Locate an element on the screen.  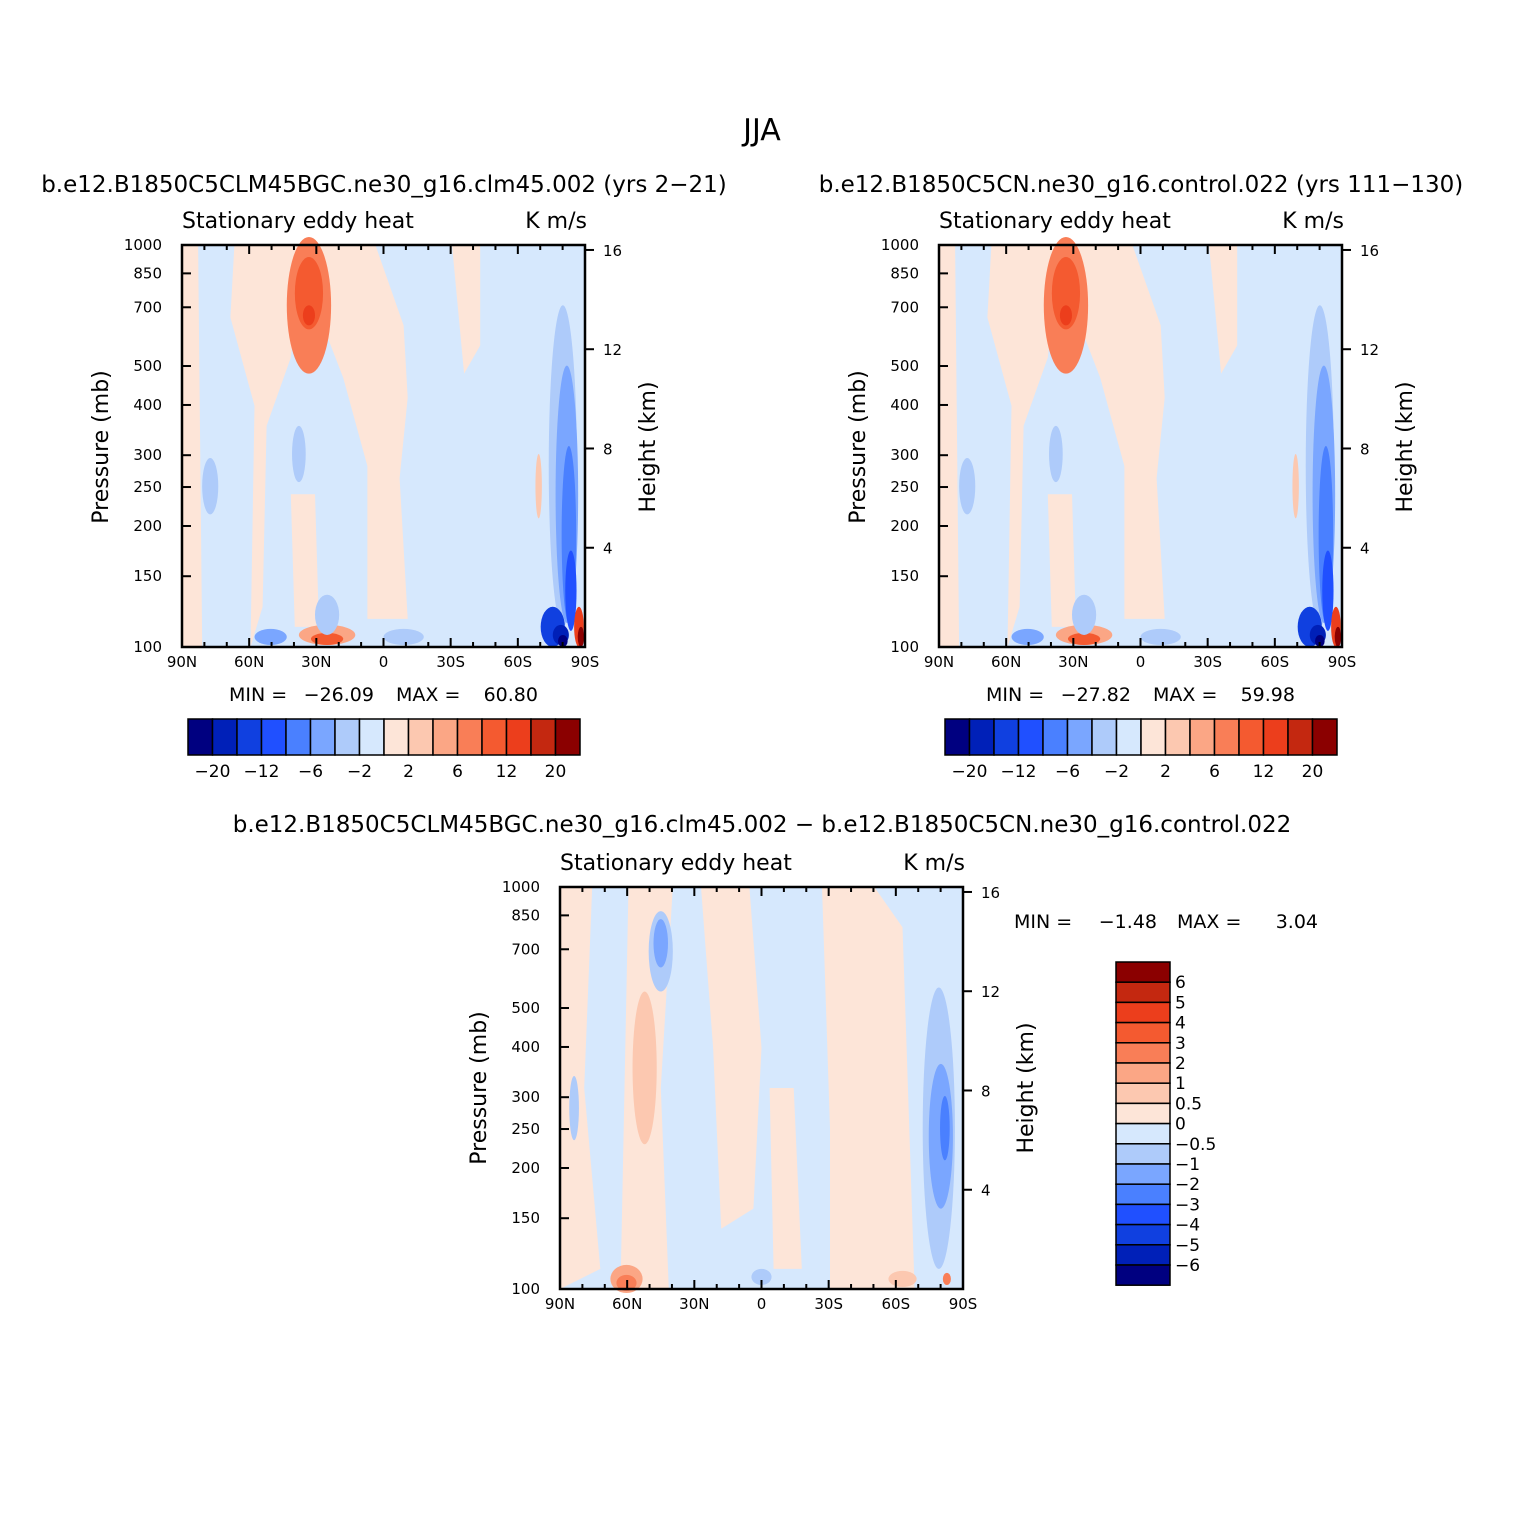
colorbar-label: 0.5 is located at coordinates (1188, 1104).